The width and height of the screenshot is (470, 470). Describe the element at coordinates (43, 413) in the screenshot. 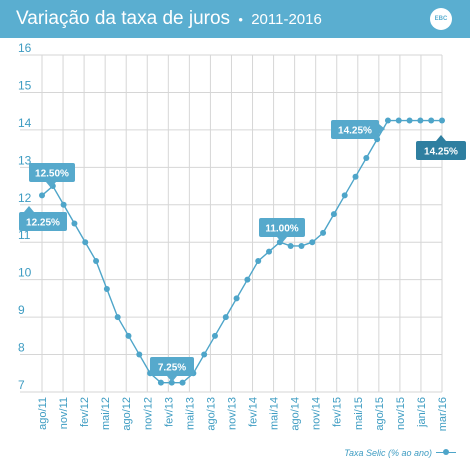

I see `x-tick-label: ago/11` at that location.